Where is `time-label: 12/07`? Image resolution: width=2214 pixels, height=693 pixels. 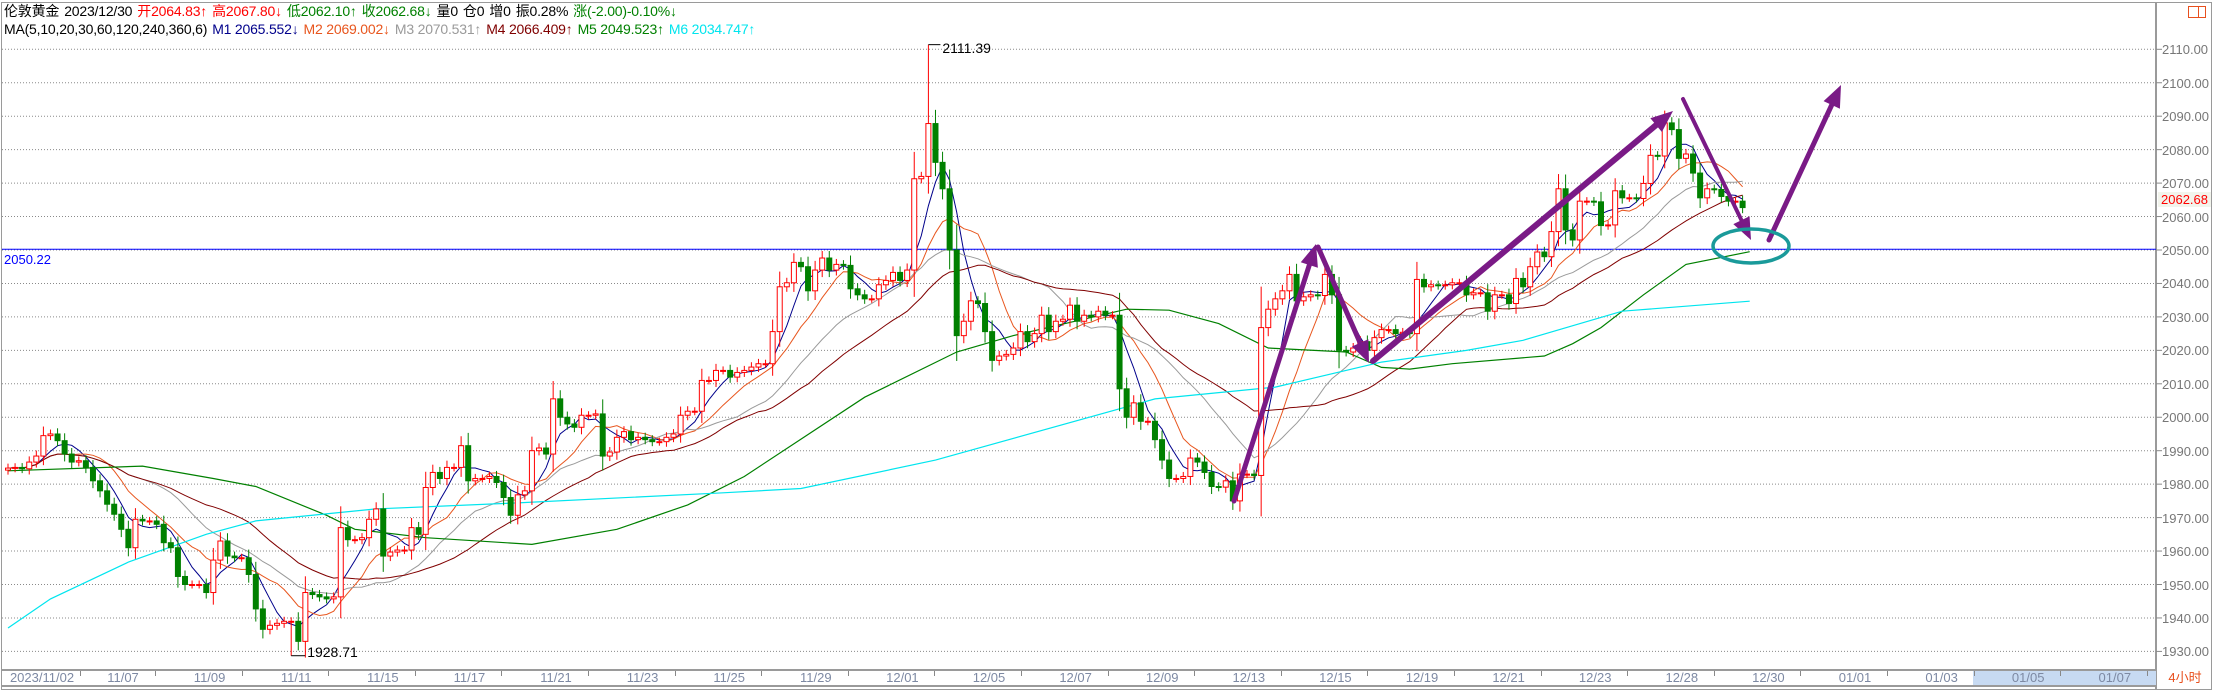 time-label: 12/07 is located at coordinates (1075, 677).